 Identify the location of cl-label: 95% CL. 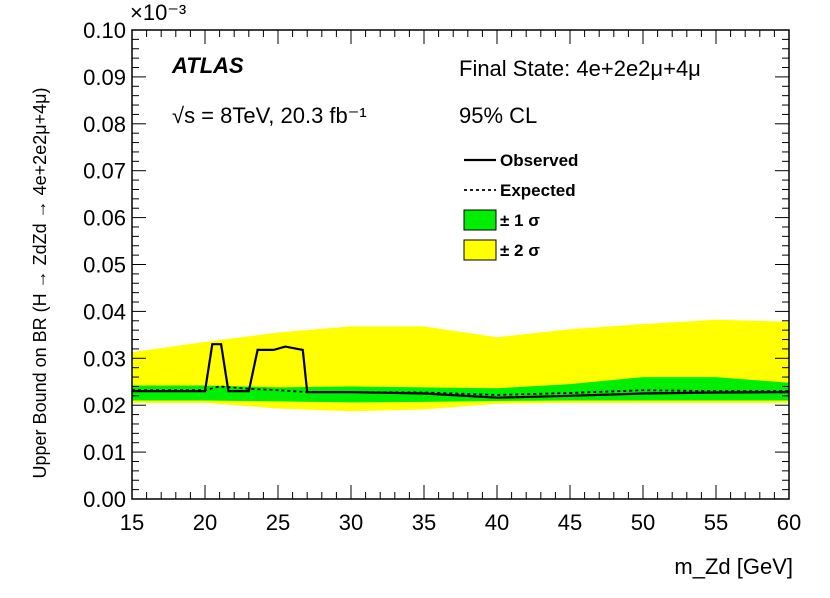
(498, 115).